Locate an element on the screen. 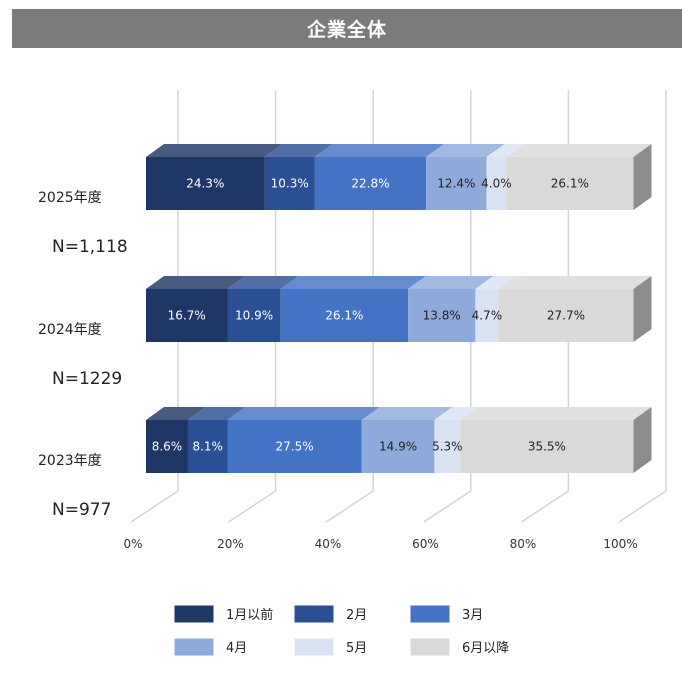 This screenshot has height=681, width=700. data-label: 27.7% is located at coordinates (566, 316).